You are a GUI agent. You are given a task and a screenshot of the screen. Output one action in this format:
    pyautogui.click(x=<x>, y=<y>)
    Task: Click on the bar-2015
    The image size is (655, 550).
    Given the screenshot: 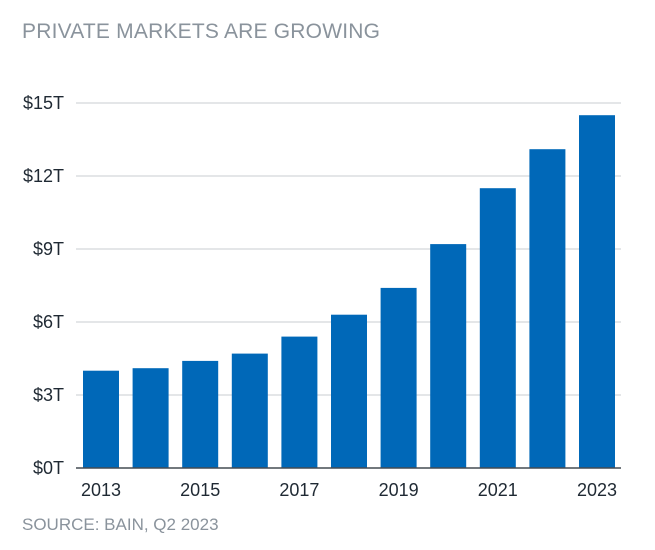 What is the action you would take?
    pyautogui.click(x=200, y=414)
    